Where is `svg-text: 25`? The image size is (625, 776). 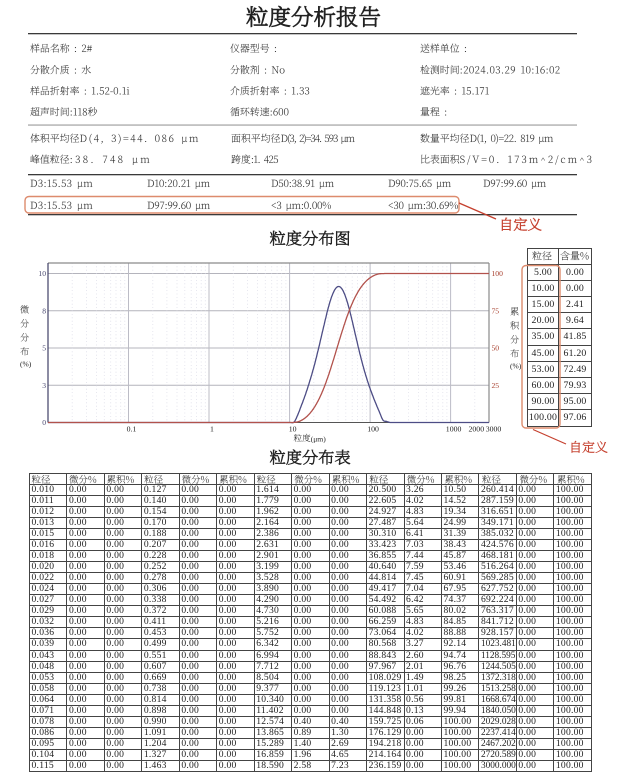
svg-text: 25 is located at coordinates (496, 385).